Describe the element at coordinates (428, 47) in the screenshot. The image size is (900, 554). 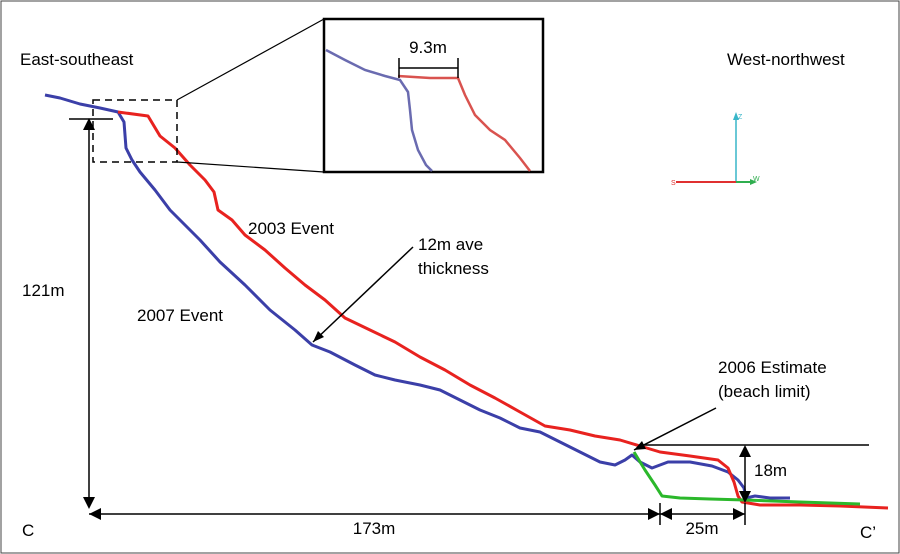
I see `inset-dimension-label: 9.3m` at that location.